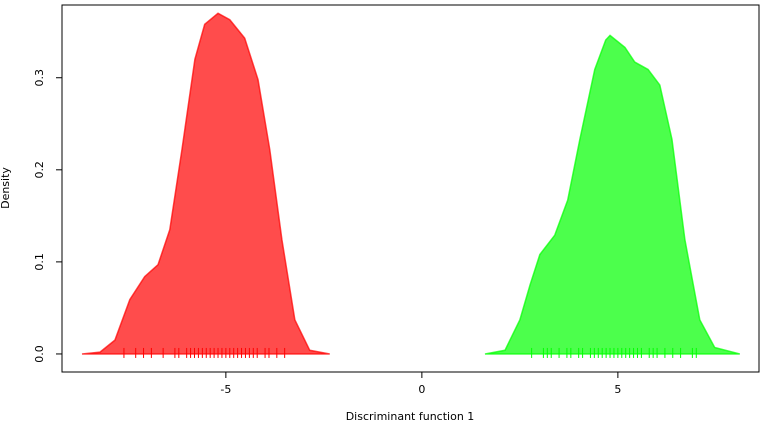 Image resolution: width=767 pixels, height=423 pixels. What do you see at coordinates (225, 389) in the screenshot?
I see `x-tick-label: -5` at bounding box center [225, 389].